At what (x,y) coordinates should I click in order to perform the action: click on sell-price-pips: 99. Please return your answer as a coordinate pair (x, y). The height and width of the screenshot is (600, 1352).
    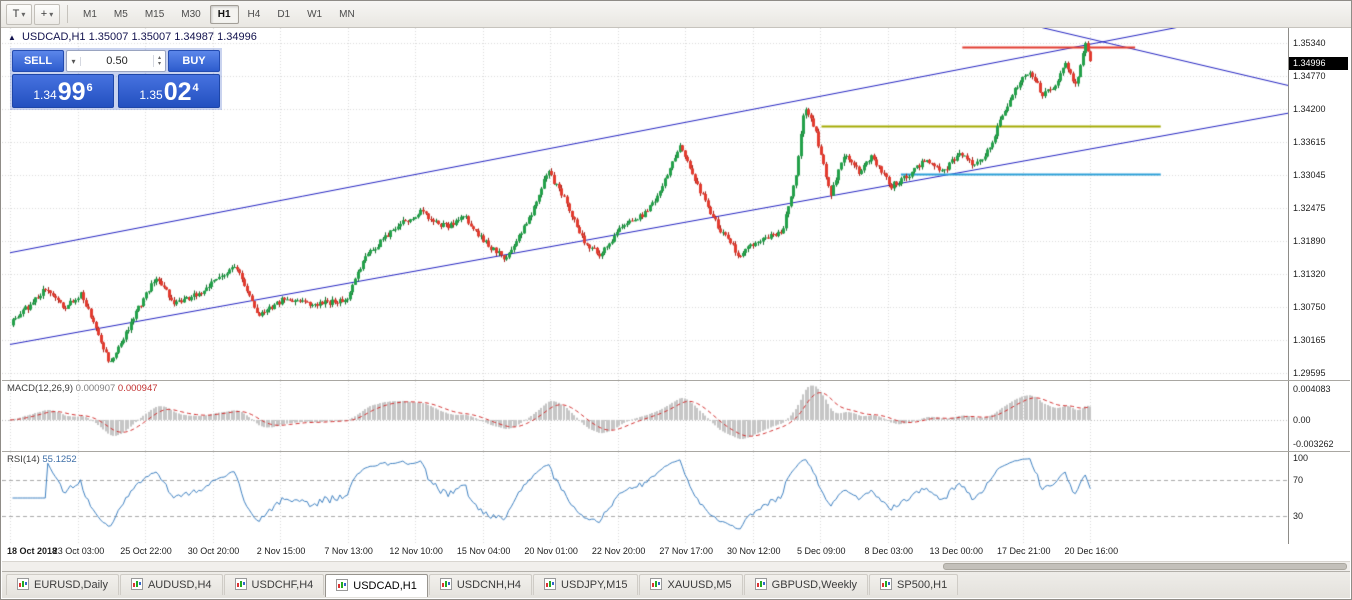
    Looking at the image, I should click on (71, 92).